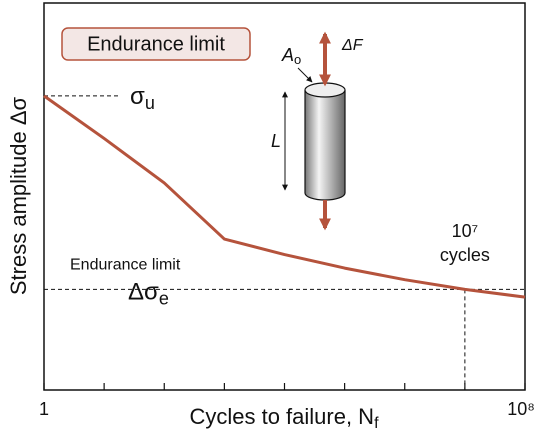 This screenshot has height=442, width=535. What do you see at coordinates (18, 195) in the screenshot?
I see `y-axis-label: Stress amplitude Δσ` at bounding box center [18, 195].